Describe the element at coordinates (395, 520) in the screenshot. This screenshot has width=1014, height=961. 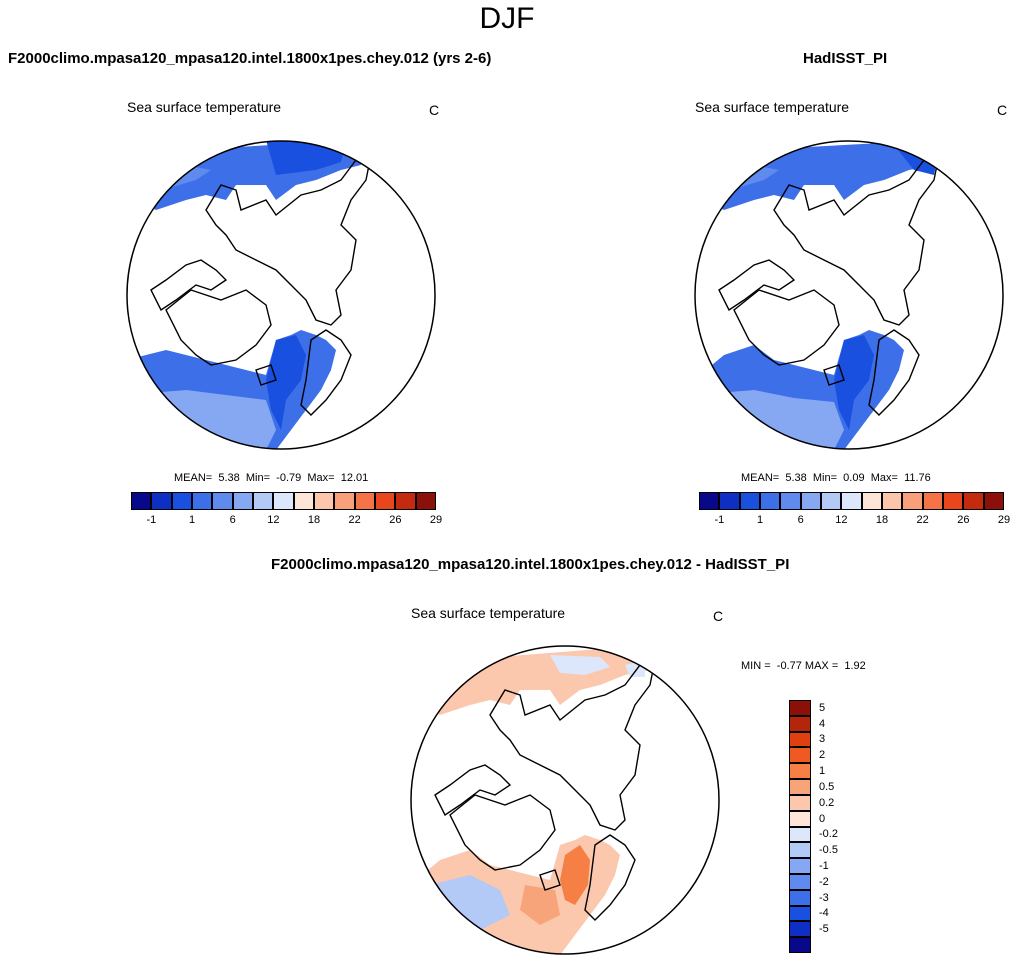
I see `panel1-colorbar-tick-label: 26` at that location.